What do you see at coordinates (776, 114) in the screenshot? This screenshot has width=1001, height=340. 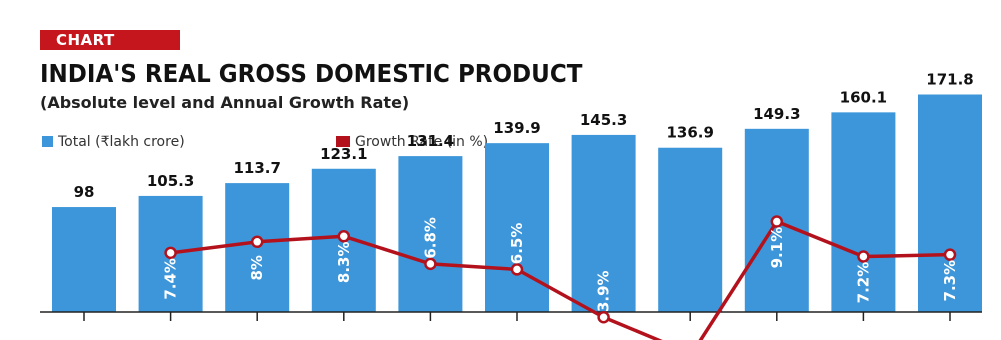 I see `bar-value-label: 149.3` at bounding box center [776, 114].